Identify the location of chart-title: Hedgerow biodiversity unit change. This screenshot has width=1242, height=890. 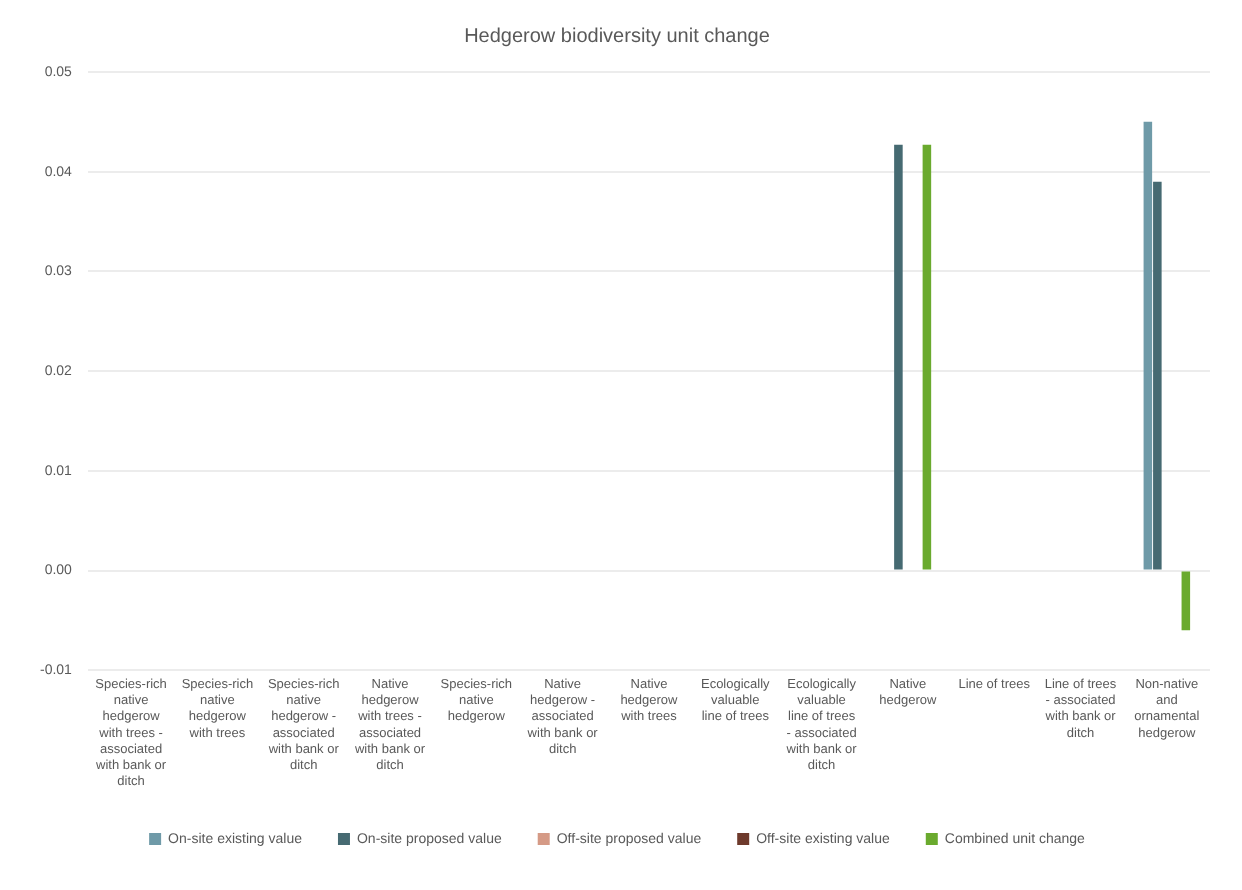
(617, 36).